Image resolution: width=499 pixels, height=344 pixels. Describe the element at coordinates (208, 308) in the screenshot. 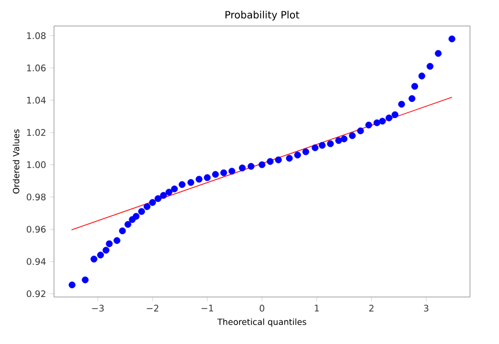

I see `x-tick-label: −1` at that location.